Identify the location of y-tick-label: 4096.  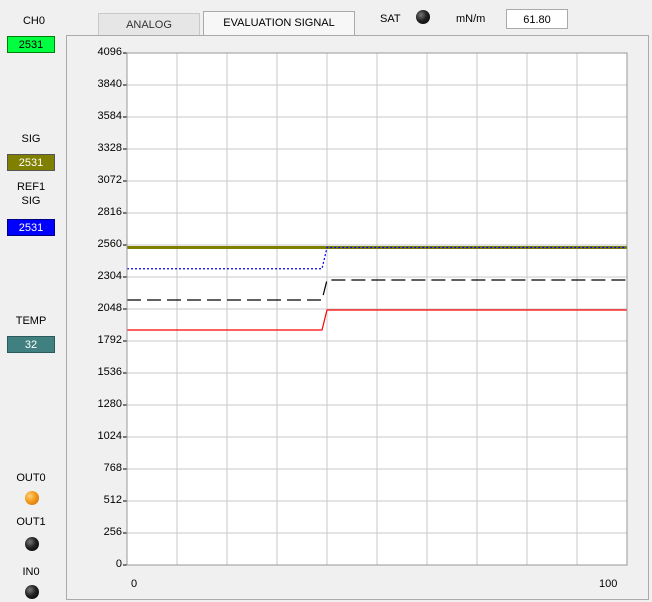
(109, 52).